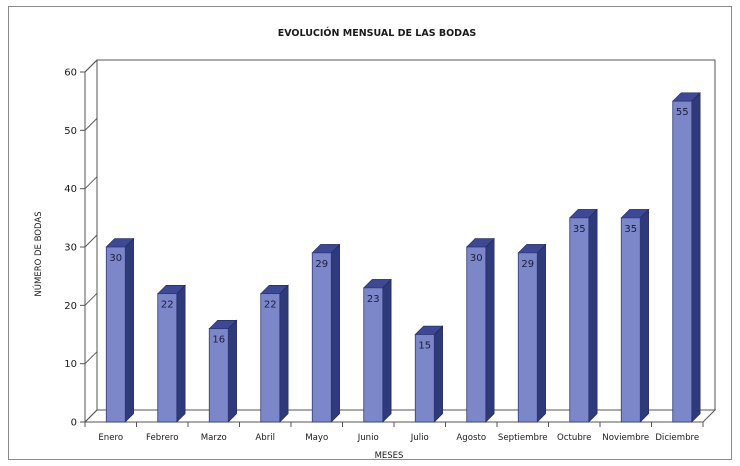 This screenshot has width=740, height=466. I want to click on y-tick-label: 50, so click(70, 131).